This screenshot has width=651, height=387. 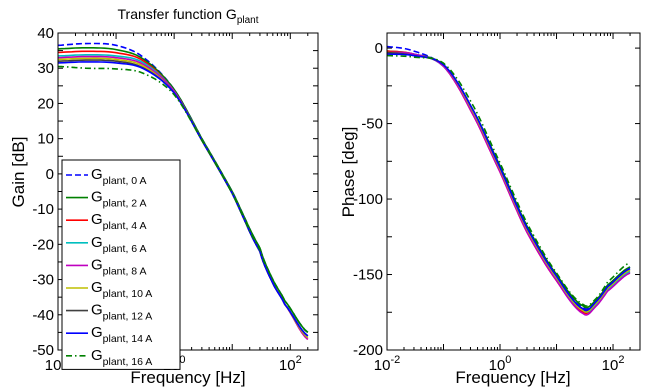 What do you see at coordinates (45, 68) in the screenshot?
I see `y-tick-label: 30` at bounding box center [45, 68].